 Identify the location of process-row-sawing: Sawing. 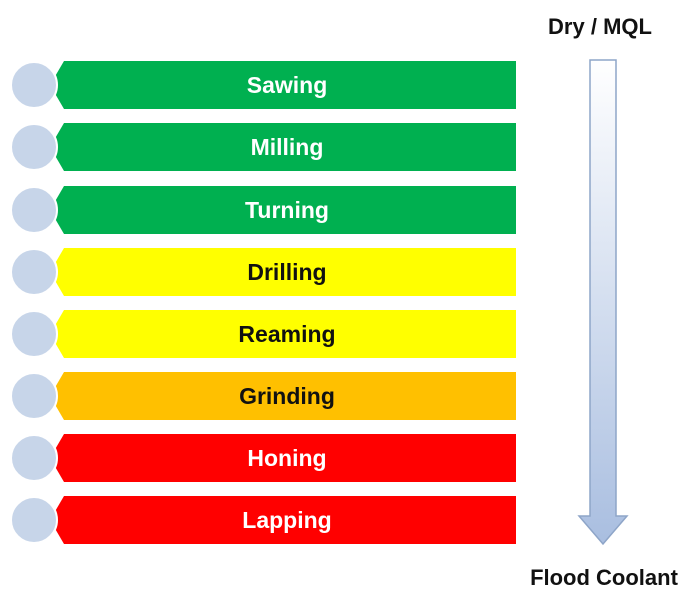
(264, 85).